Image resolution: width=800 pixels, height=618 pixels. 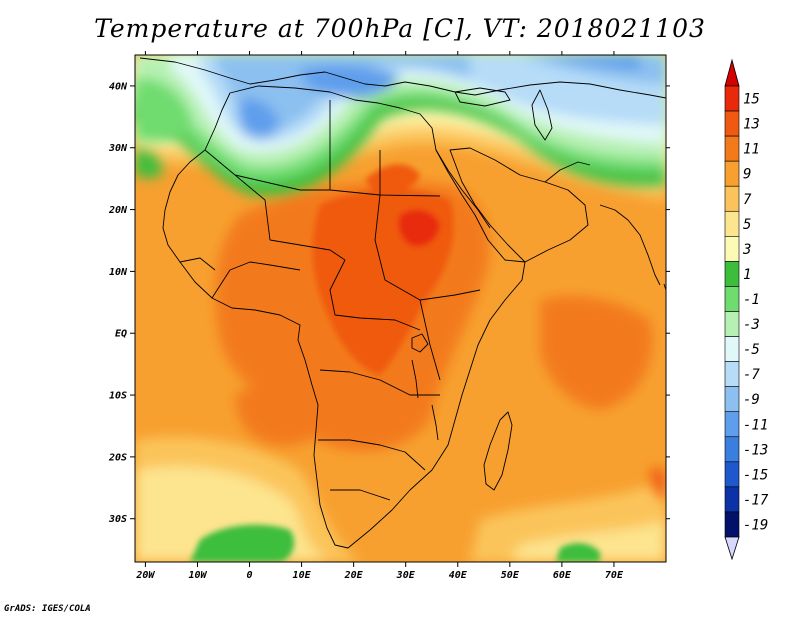 What do you see at coordinates (732, 72) in the screenshot?
I see `colorbar-top-arrow` at bounding box center [732, 72].